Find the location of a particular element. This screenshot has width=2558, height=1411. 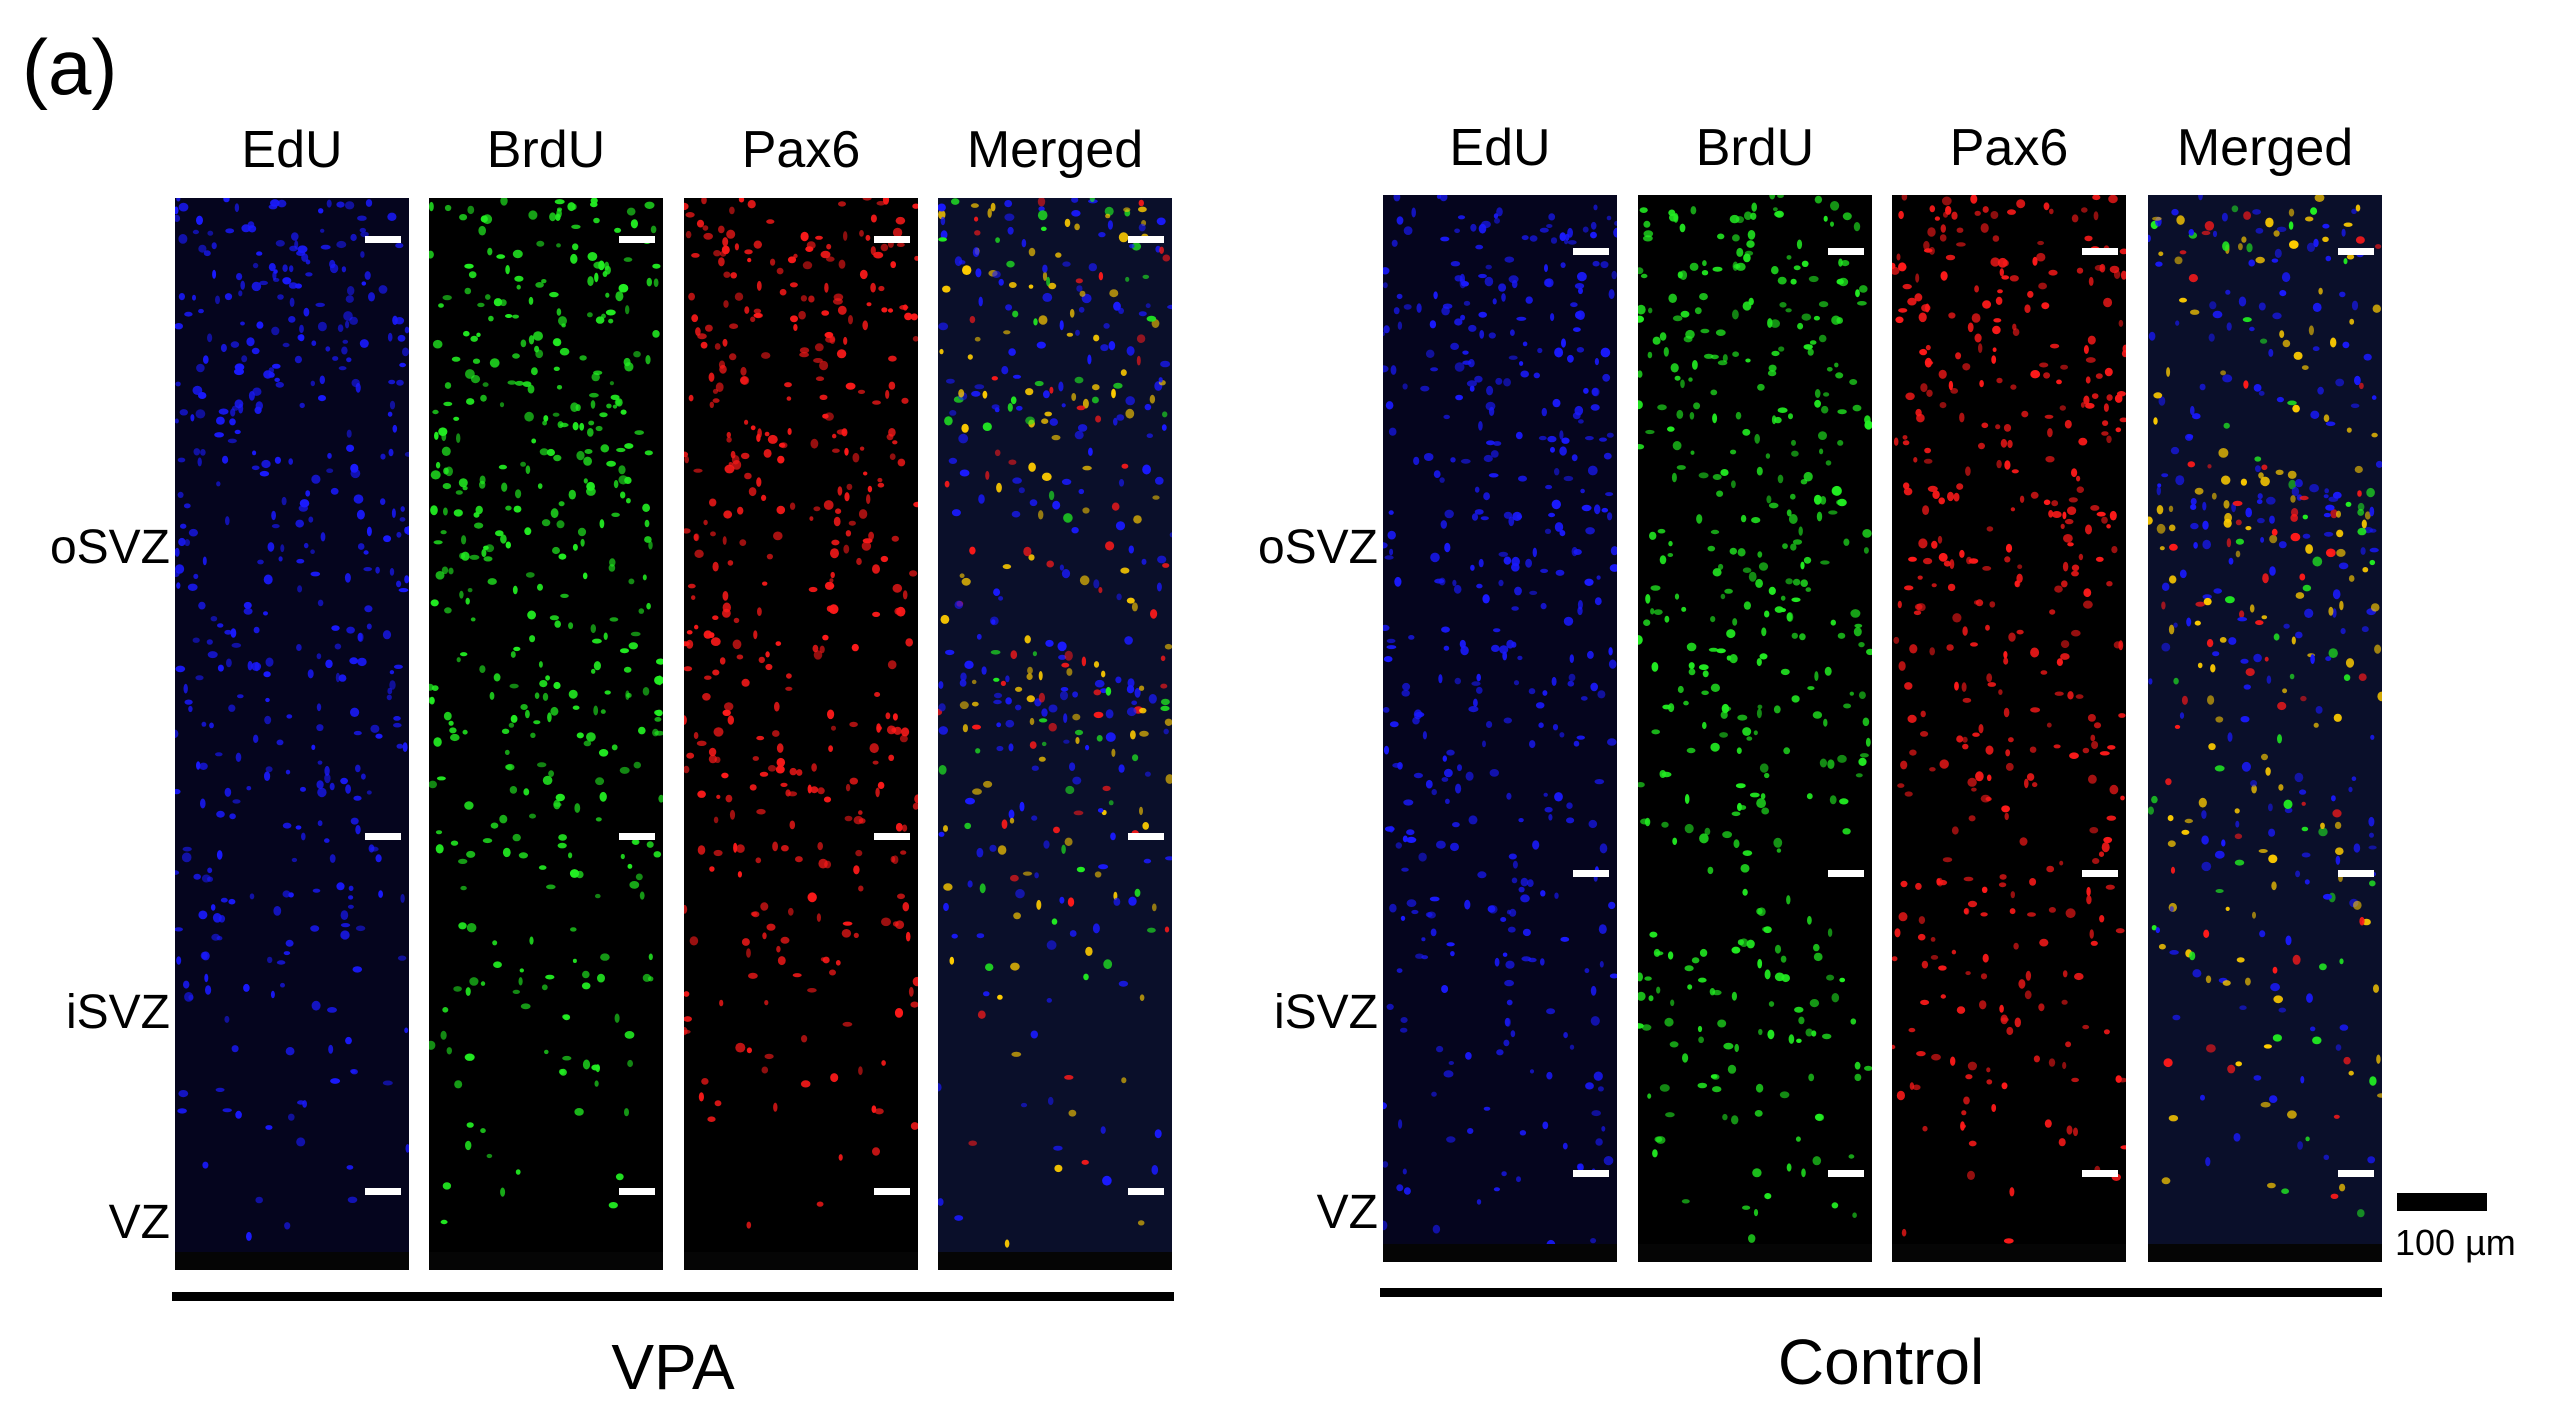

vpa-column-title-merged: Merged is located at coordinates (1055, 150).